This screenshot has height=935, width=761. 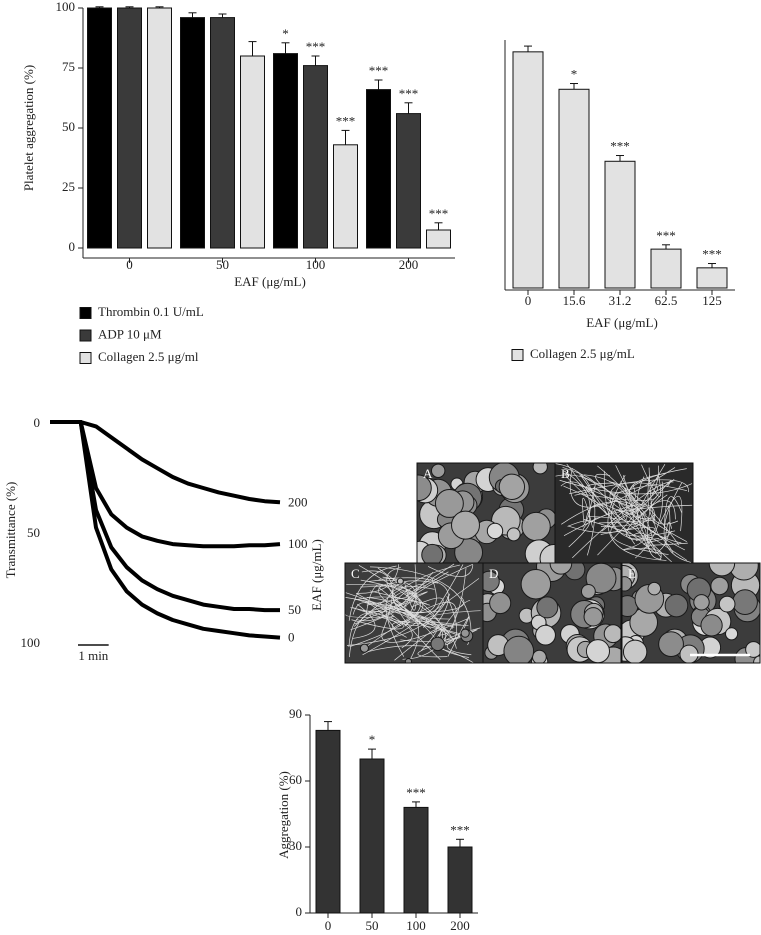 I want to click on x-tick-label: 31.2, so click(x=620, y=300).